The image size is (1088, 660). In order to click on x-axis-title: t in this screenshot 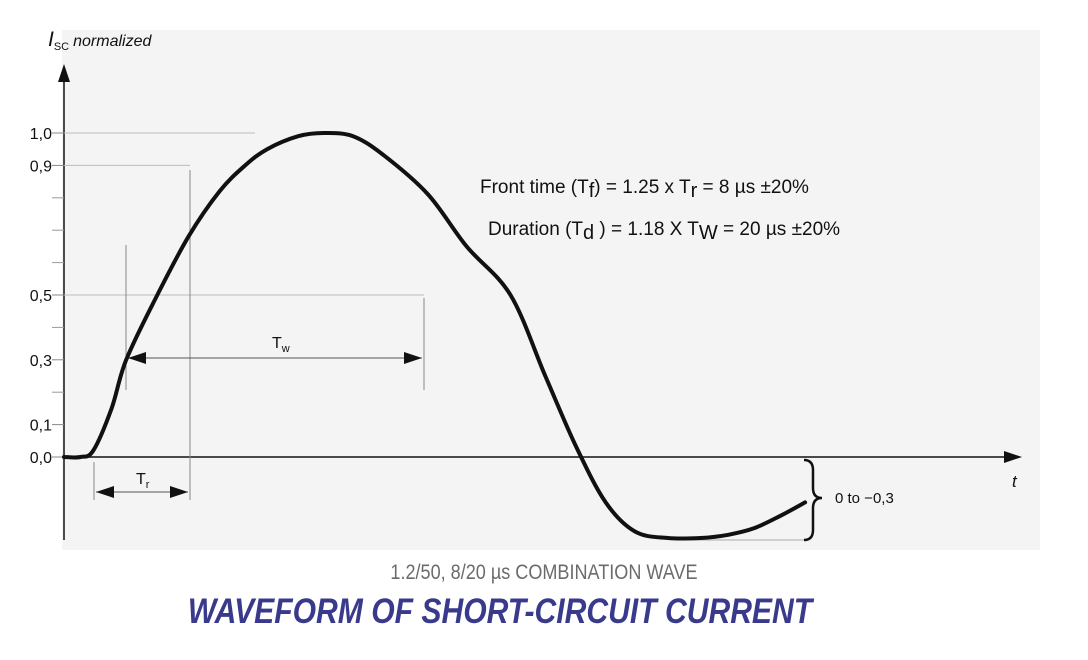, I will do `click(1015, 481)`.